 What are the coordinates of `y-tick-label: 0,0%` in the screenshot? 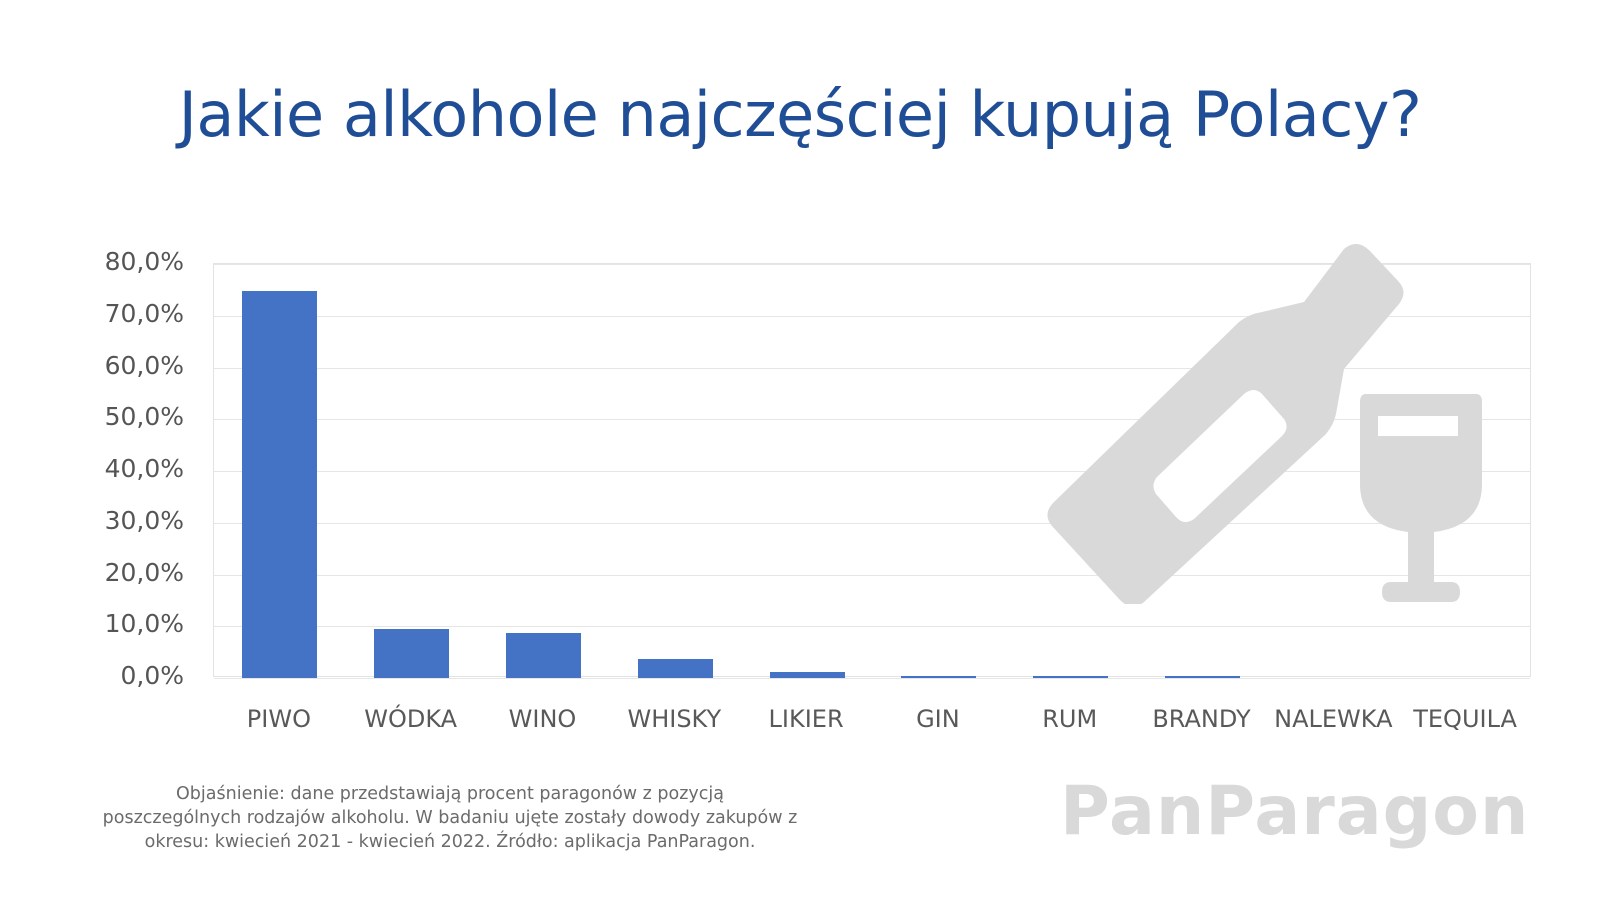 It's located at (152, 675).